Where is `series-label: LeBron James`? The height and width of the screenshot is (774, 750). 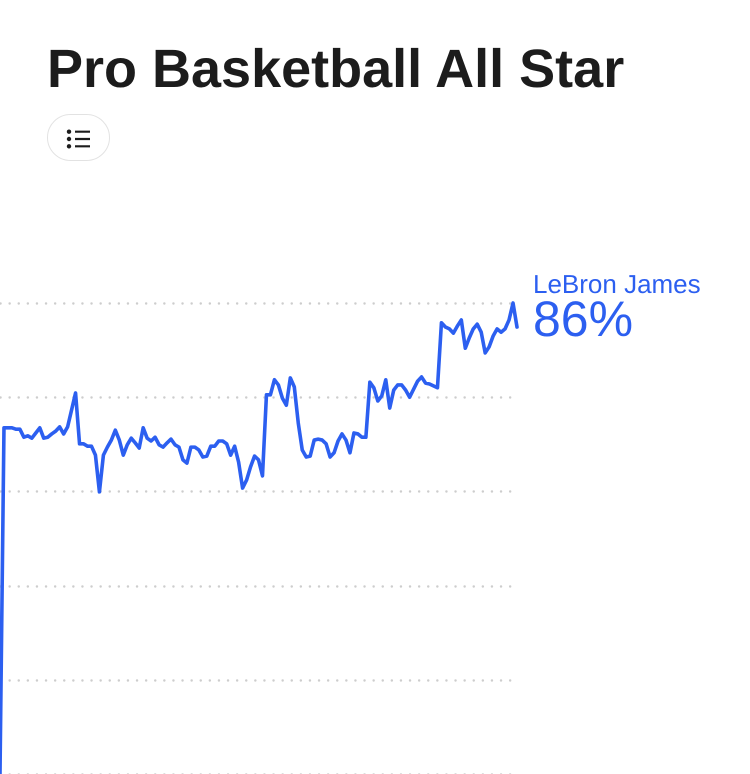
series-label: LeBron James is located at coordinates (617, 284).